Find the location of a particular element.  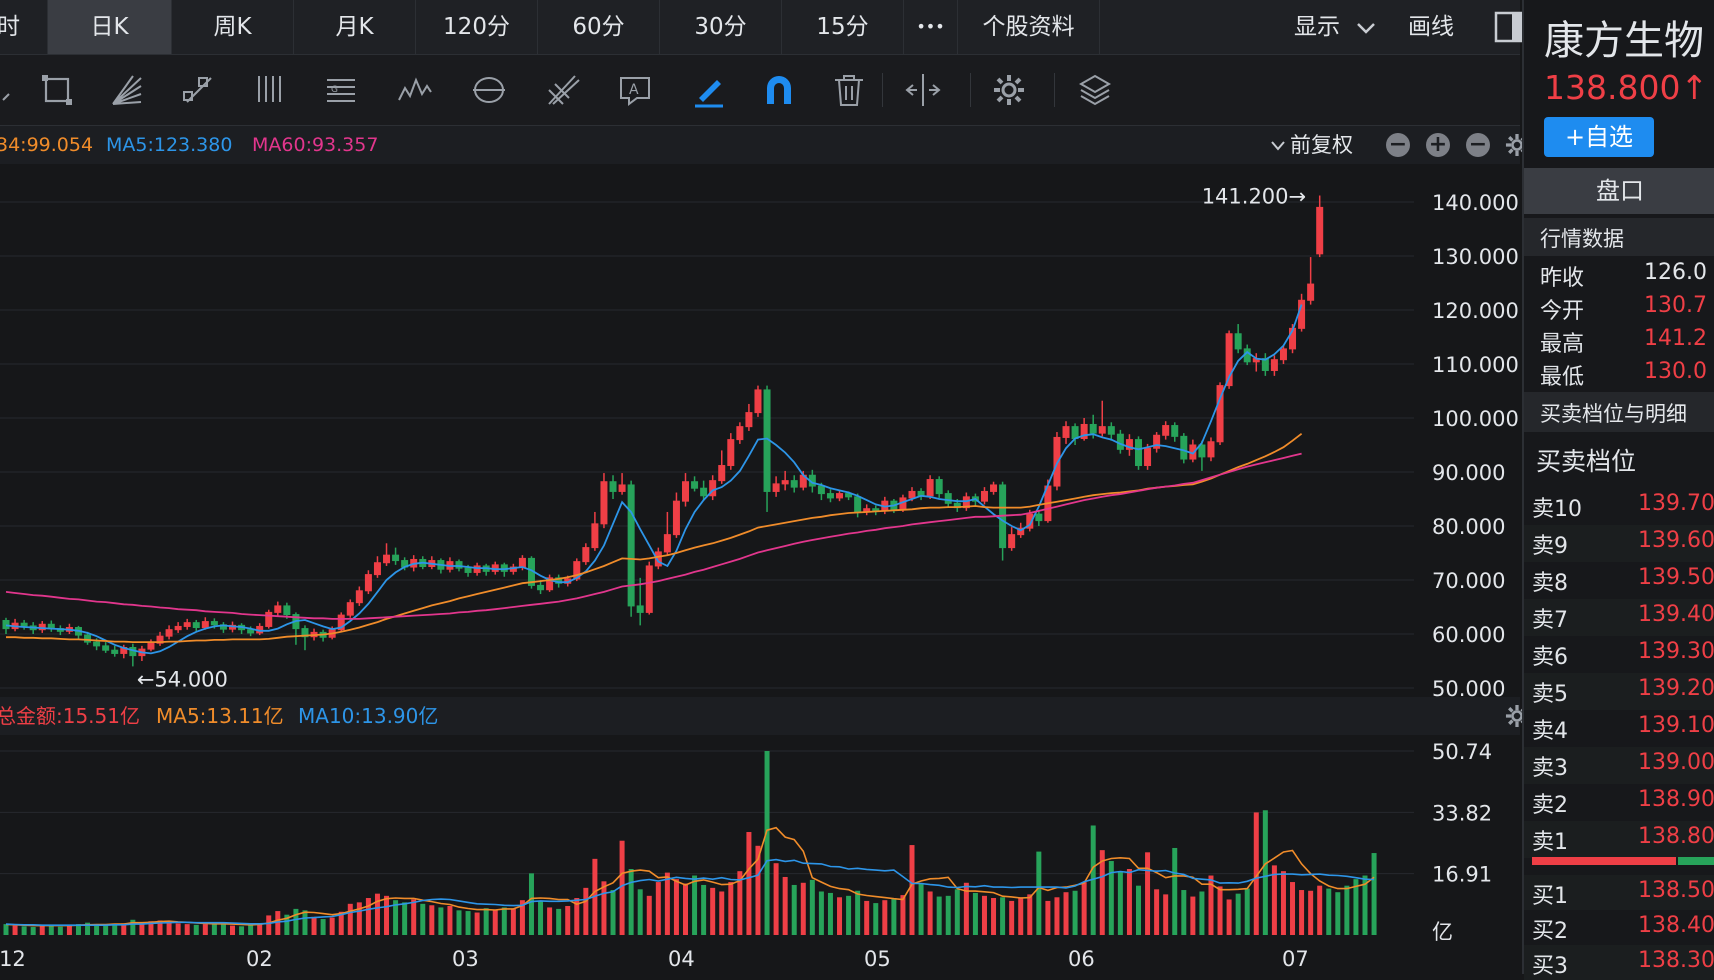

price-axis-tick: 70.000 is located at coordinates (1468, 581).